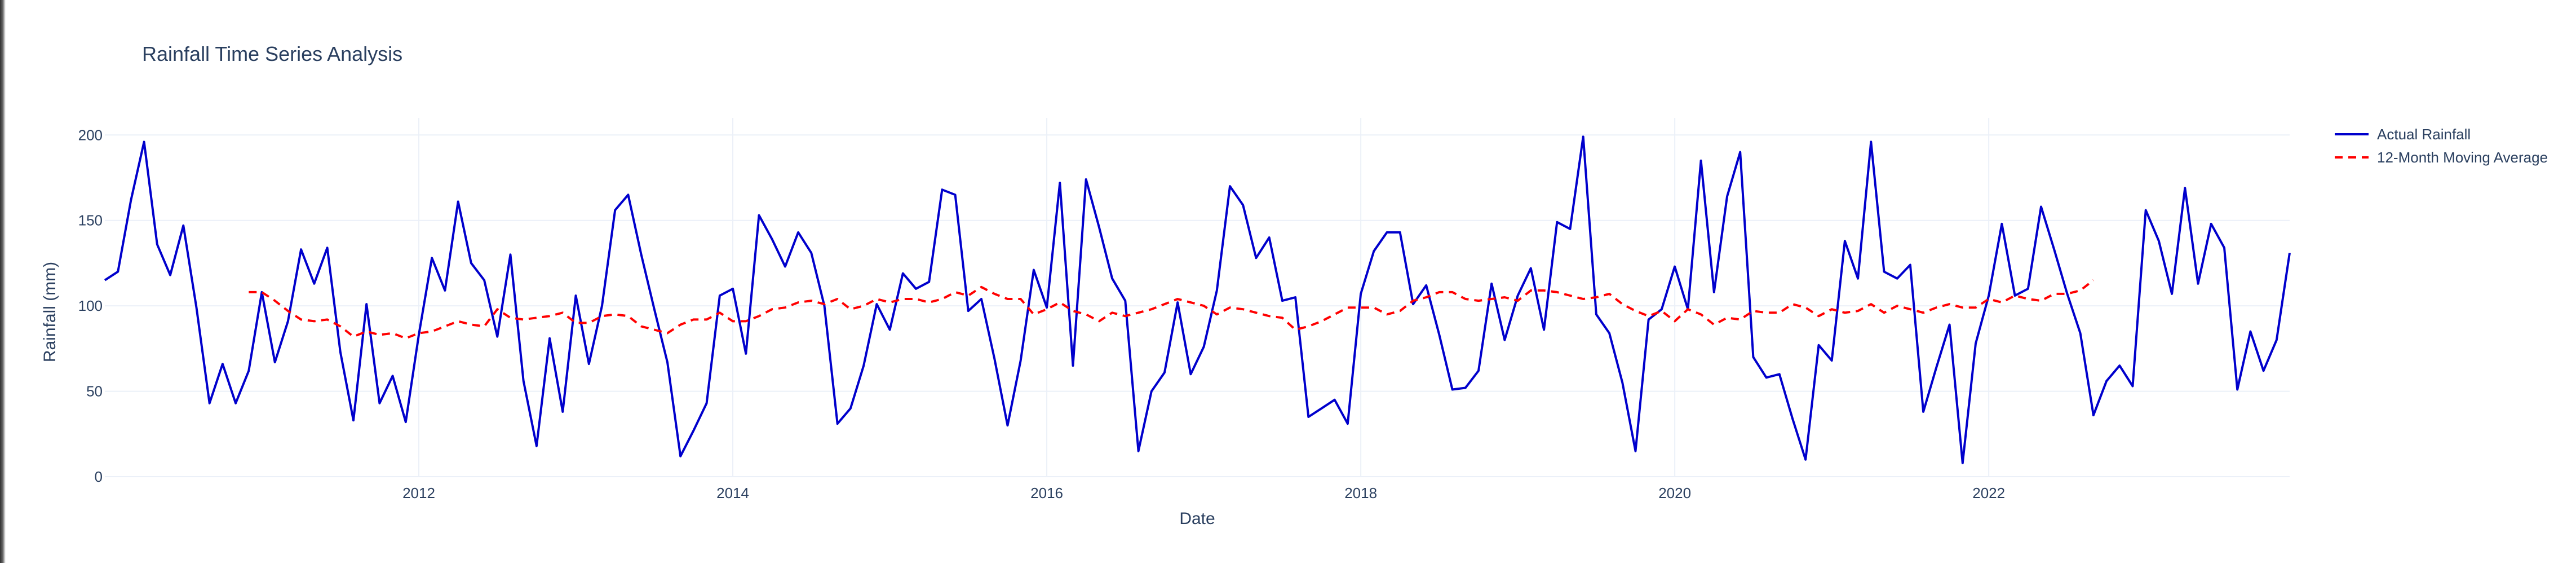 The width and height of the screenshot is (2576, 563). What do you see at coordinates (2424, 134) in the screenshot?
I see `legend-label-actual: Actual Rainfall` at bounding box center [2424, 134].